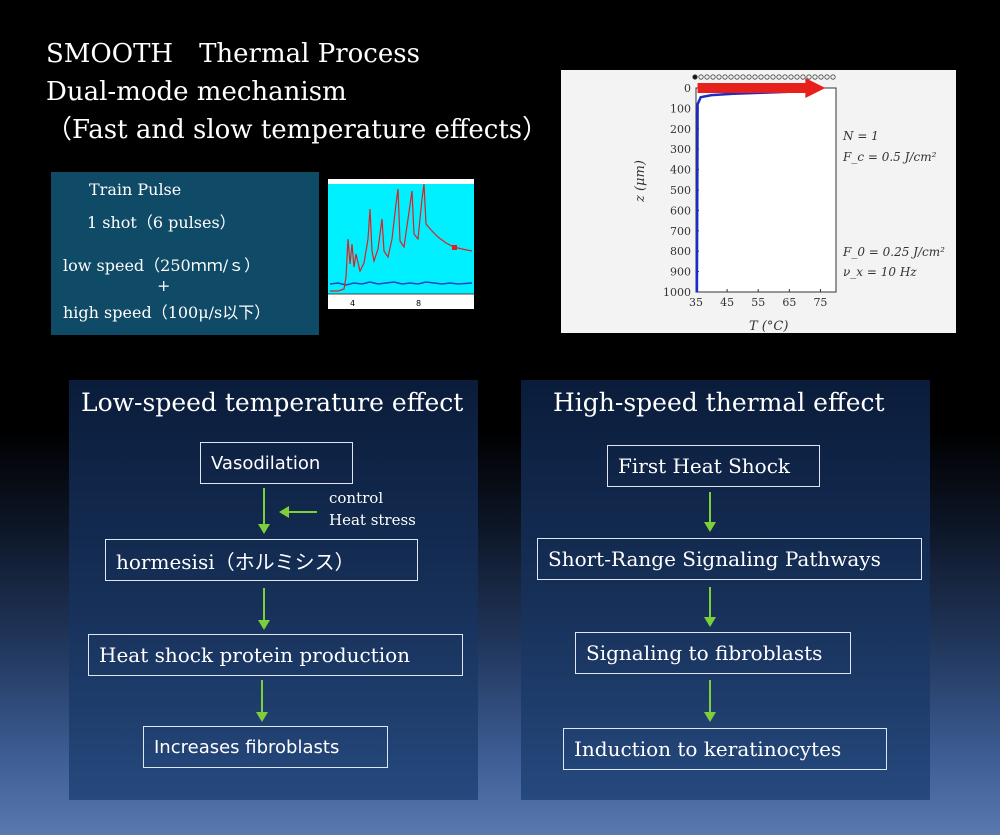  Describe the element at coordinates (880, 272) in the screenshot. I see `annotation-nu: ν_x = 10 Hz` at that location.